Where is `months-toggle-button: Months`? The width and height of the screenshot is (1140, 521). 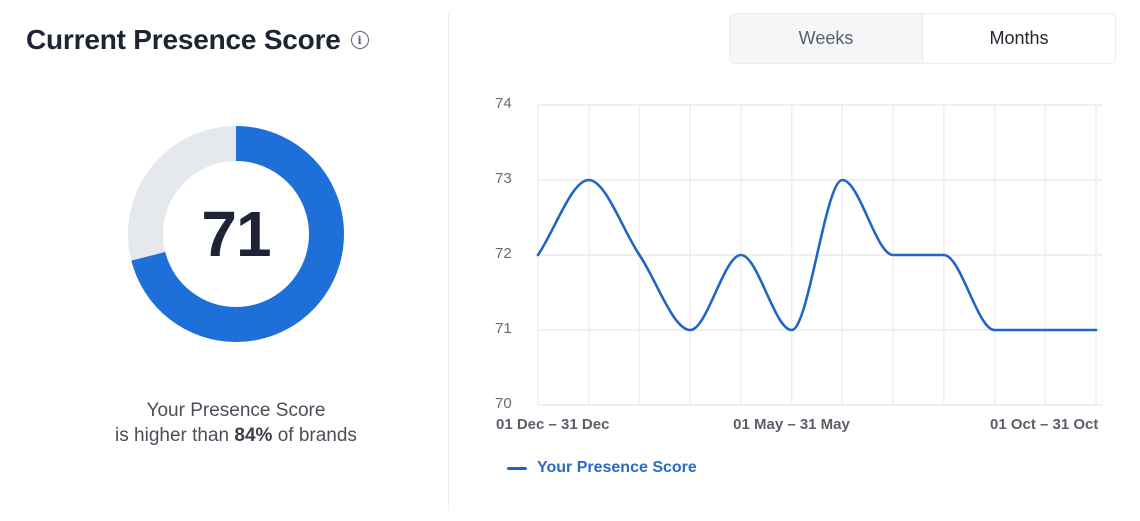 months-toggle-button: Months is located at coordinates (1019, 38).